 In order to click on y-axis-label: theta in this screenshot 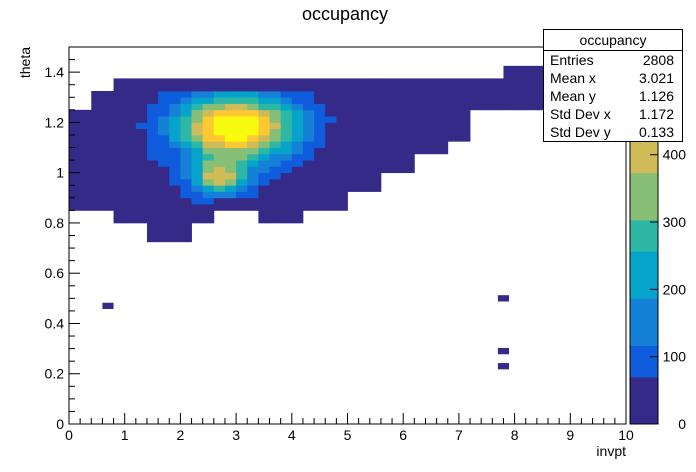, I will do `click(25, 62)`.